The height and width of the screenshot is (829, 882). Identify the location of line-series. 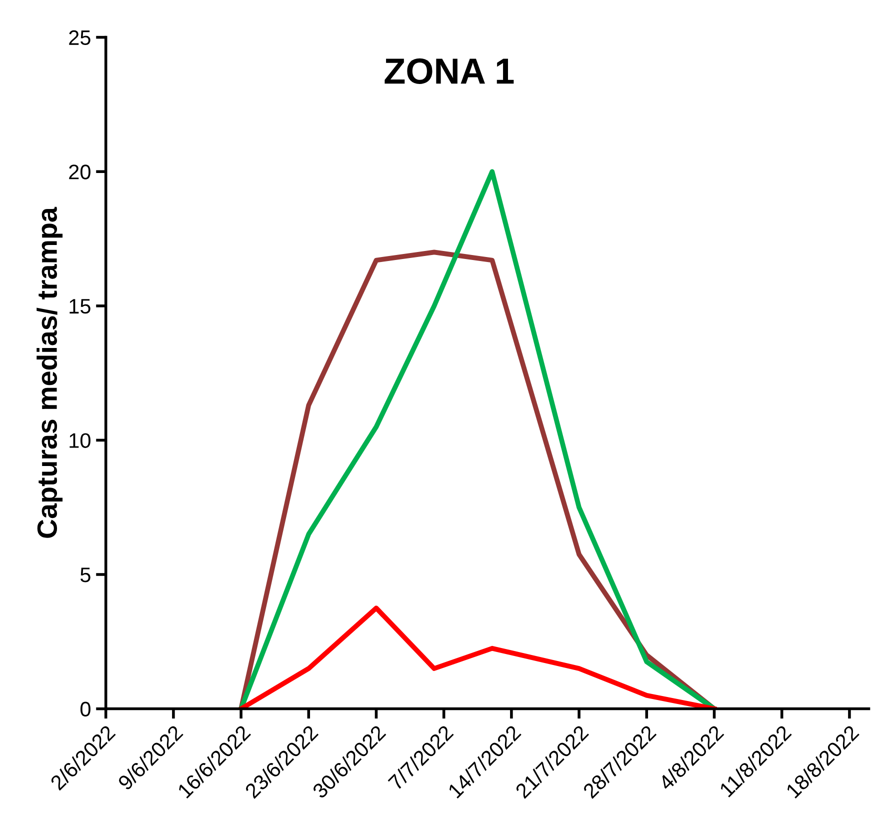
(477, 657).